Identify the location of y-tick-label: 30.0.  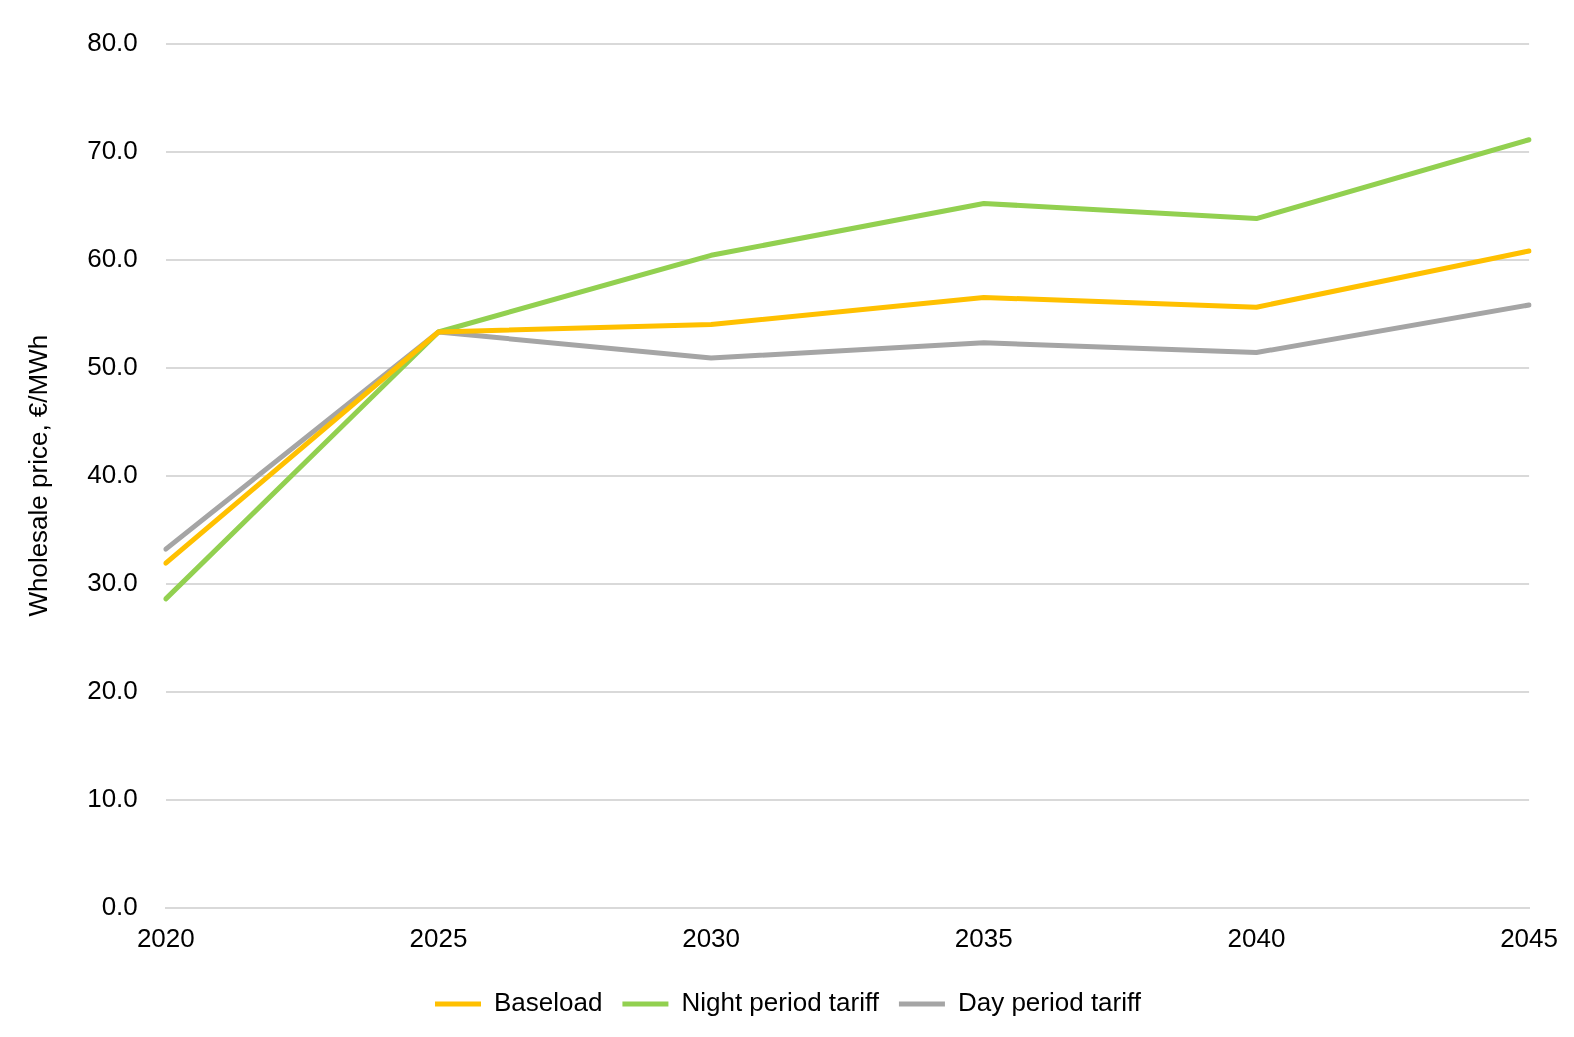
(112, 581).